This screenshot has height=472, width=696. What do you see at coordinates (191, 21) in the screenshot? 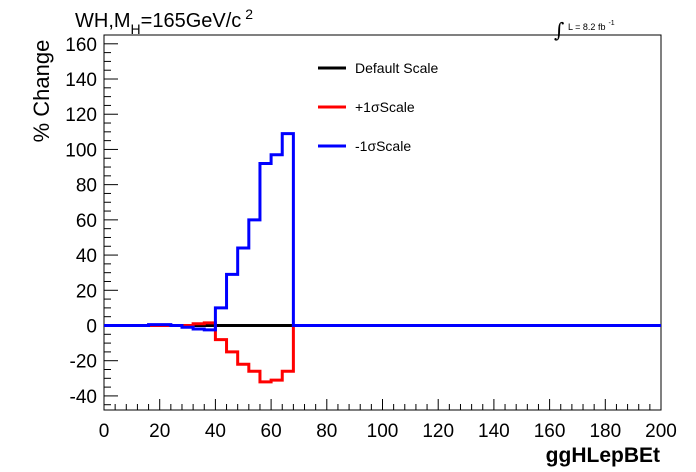
I see `title-rest: =165GeV/c` at bounding box center [191, 21].